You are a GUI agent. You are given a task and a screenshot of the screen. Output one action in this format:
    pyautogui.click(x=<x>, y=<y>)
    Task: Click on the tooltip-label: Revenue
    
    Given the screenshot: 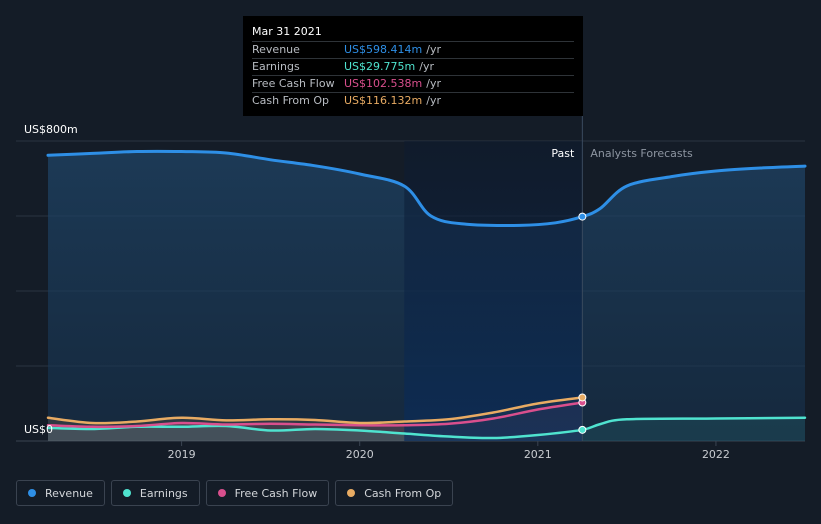 What is the action you would take?
    pyautogui.click(x=276, y=49)
    